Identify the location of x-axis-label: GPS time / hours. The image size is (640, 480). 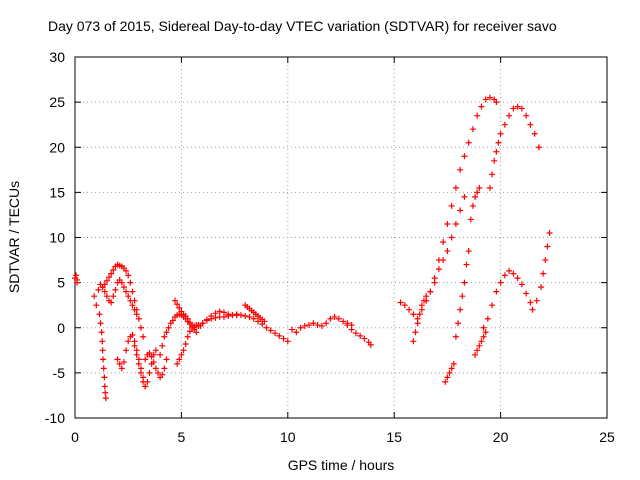
(341, 465).